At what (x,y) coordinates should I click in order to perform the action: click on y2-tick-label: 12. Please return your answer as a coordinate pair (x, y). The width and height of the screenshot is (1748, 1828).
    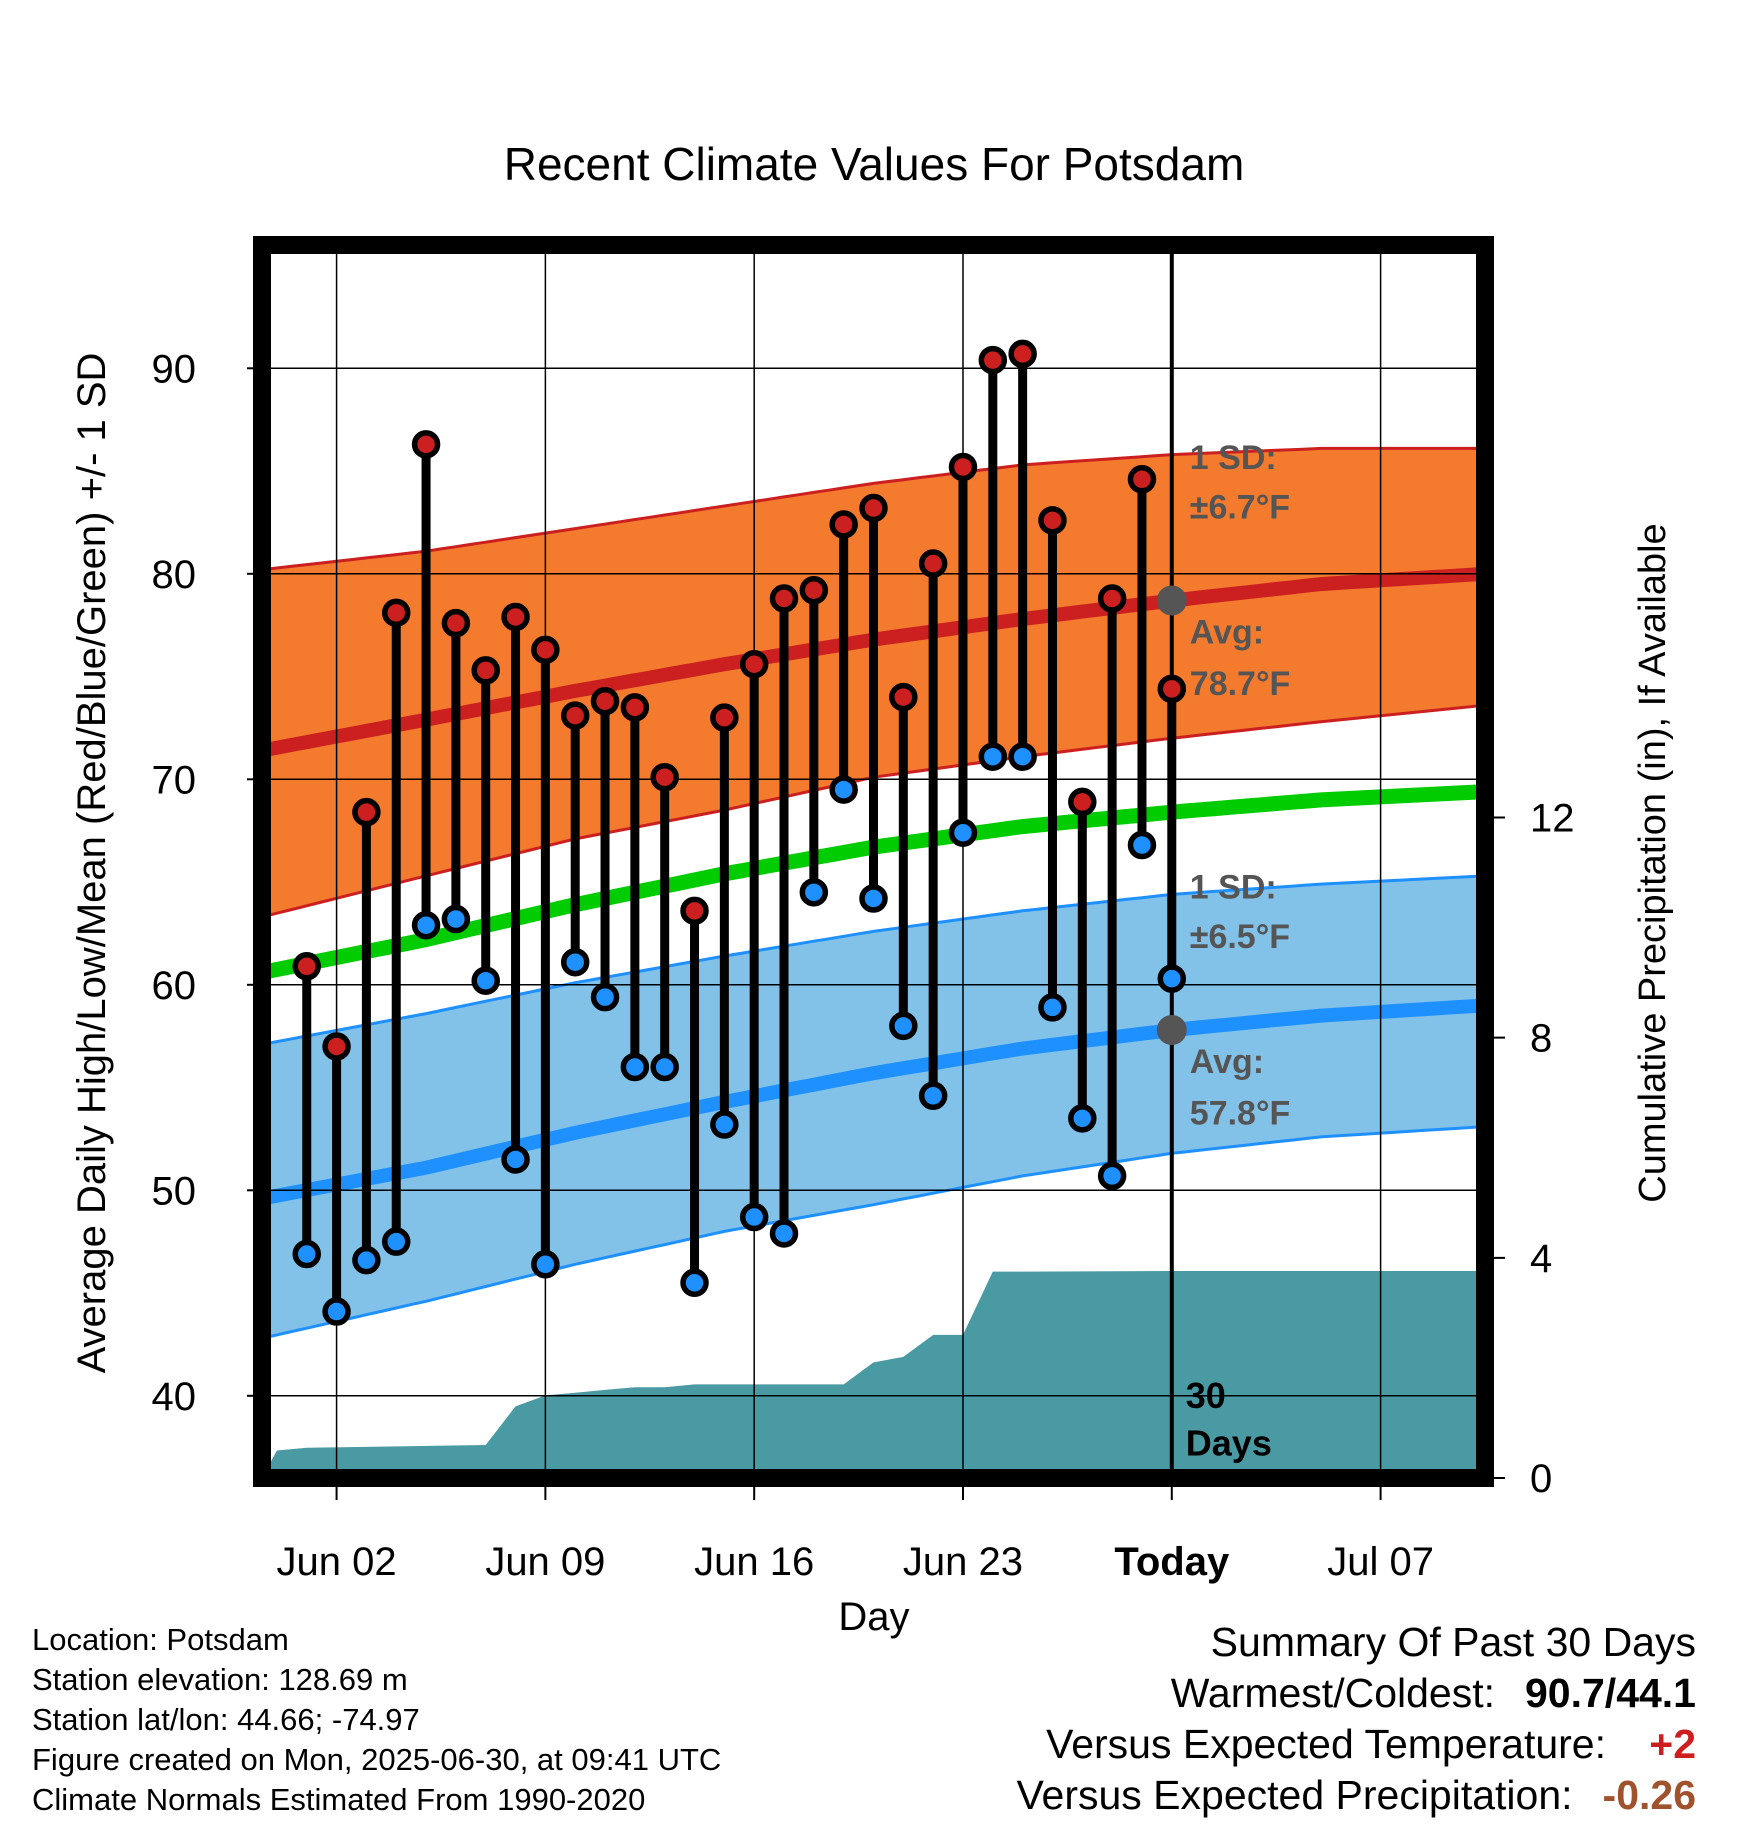
    Looking at the image, I should click on (1552, 818).